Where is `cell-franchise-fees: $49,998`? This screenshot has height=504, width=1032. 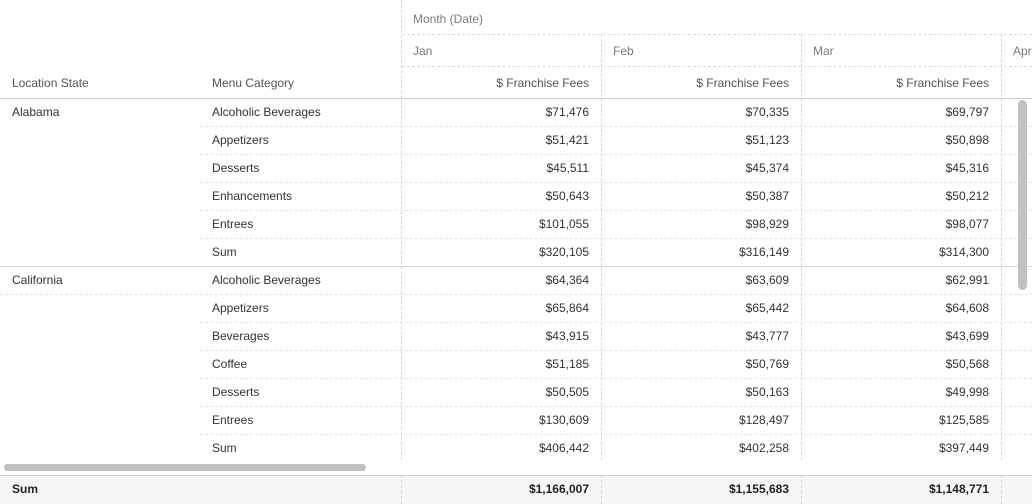
cell-franchise-fees: $49,998 is located at coordinates (967, 392).